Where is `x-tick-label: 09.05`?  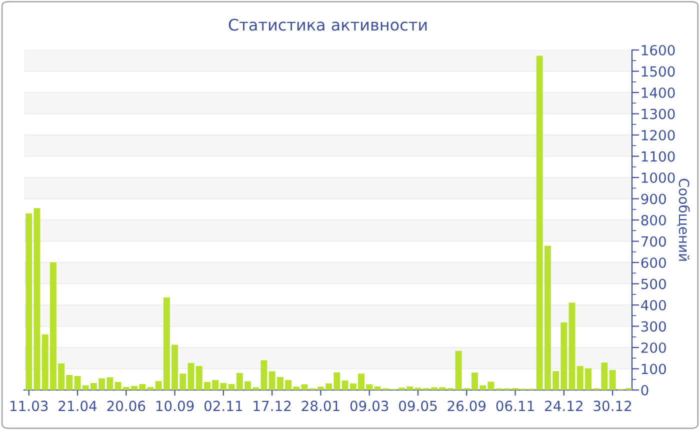
x-tick-label: 09.05 is located at coordinates (418, 406).